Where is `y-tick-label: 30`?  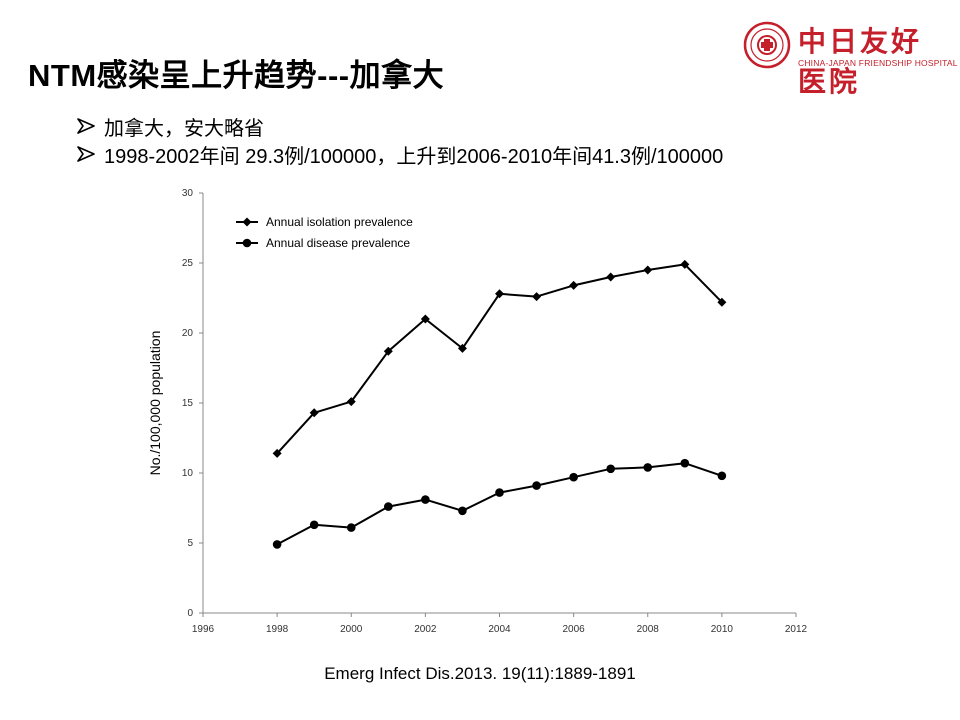 y-tick-label: 30 is located at coordinates (188, 193).